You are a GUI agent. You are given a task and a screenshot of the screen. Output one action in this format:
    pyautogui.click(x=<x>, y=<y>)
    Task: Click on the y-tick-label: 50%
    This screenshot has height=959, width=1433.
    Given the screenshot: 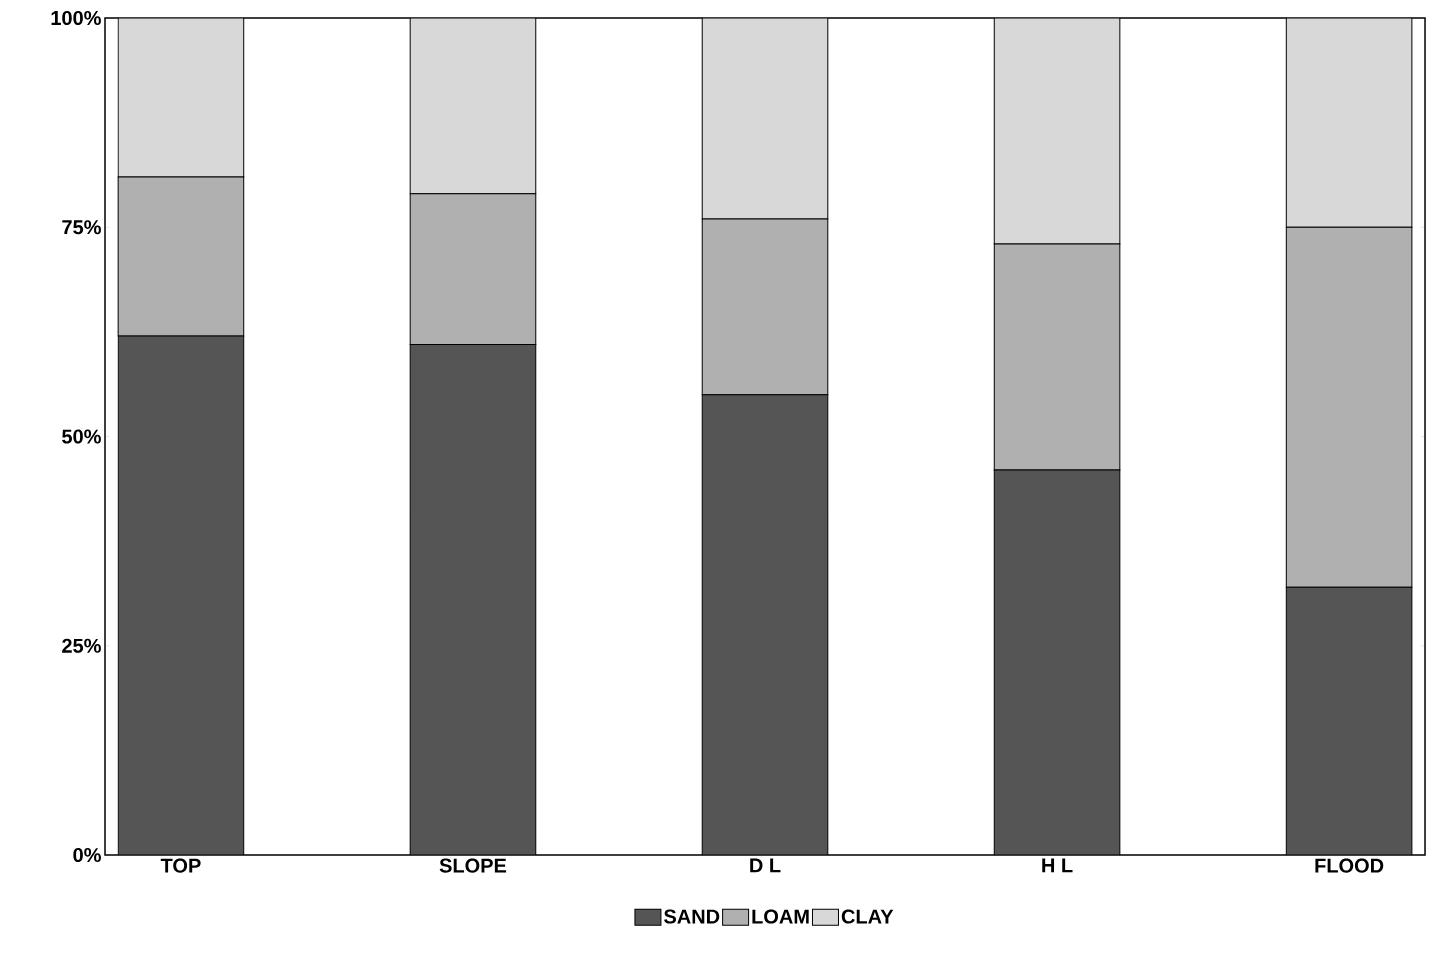 What is the action you would take?
    pyautogui.click(x=81, y=436)
    